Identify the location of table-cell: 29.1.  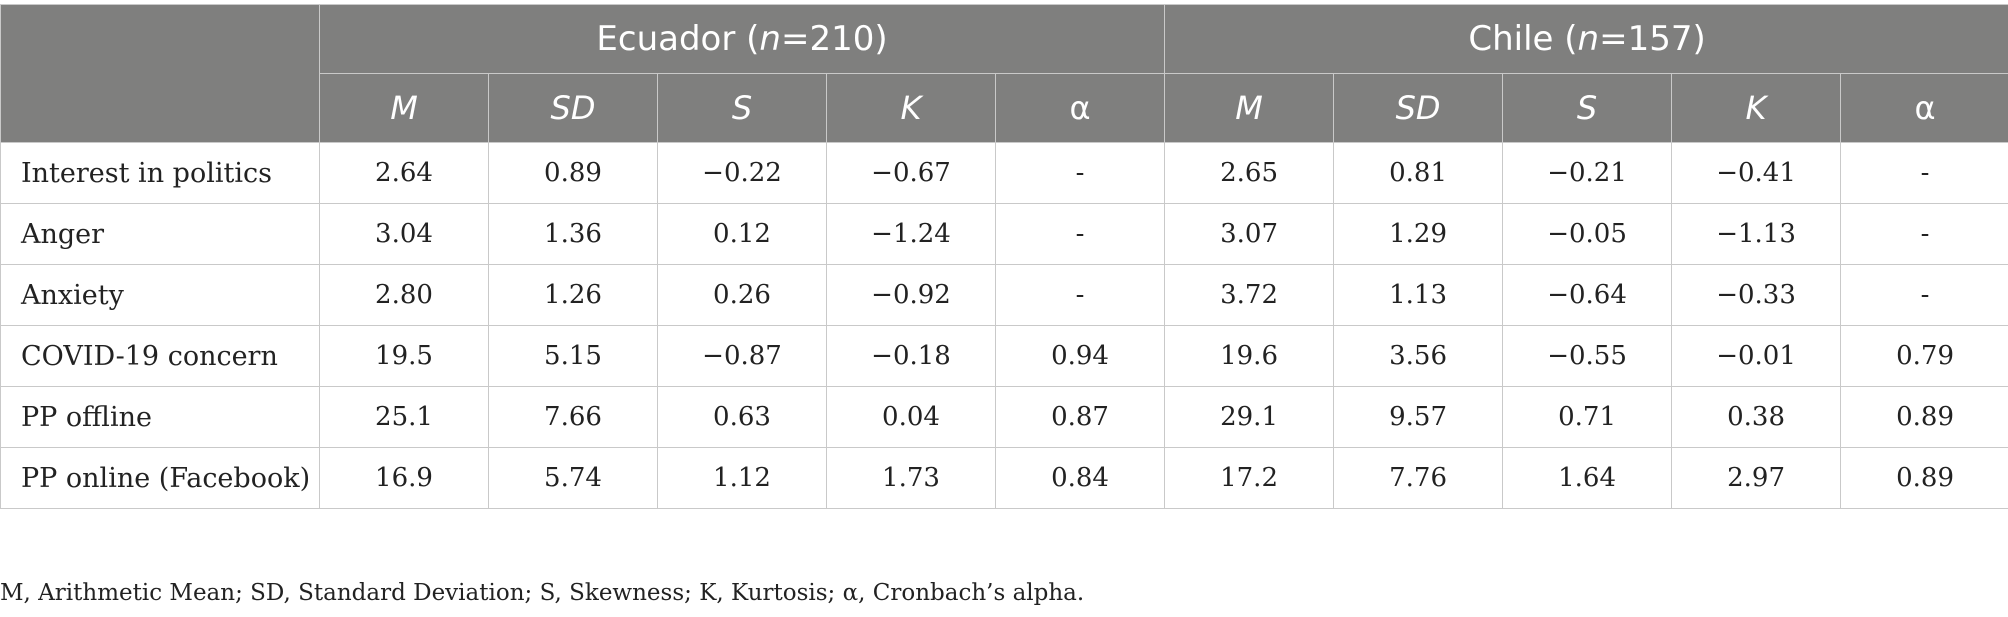
(1249, 417).